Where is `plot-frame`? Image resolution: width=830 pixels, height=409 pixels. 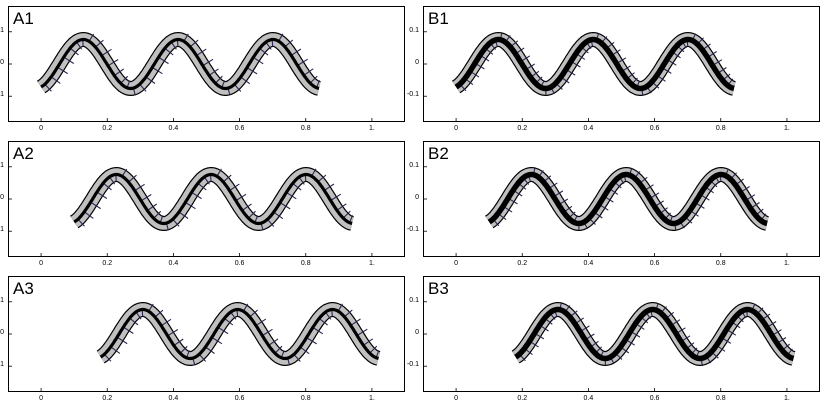
plot-frame is located at coordinates (206, 199).